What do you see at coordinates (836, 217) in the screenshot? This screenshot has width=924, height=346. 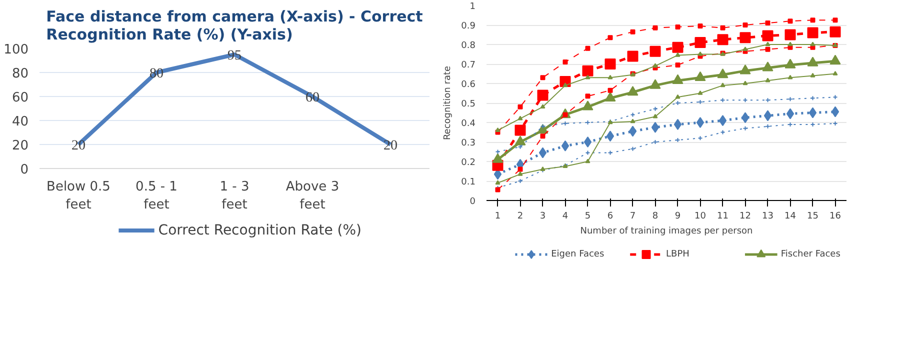 I see `x-tick-label: 16` at bounding box center [836, 217].